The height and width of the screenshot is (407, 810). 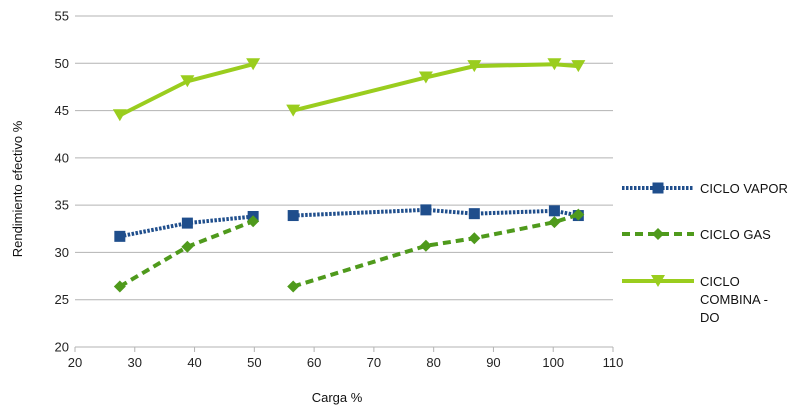 What do you see at coordinates (62, 157) in the screenshot?
I see `y-tick-label: 40` at bounding box center [62, 157].